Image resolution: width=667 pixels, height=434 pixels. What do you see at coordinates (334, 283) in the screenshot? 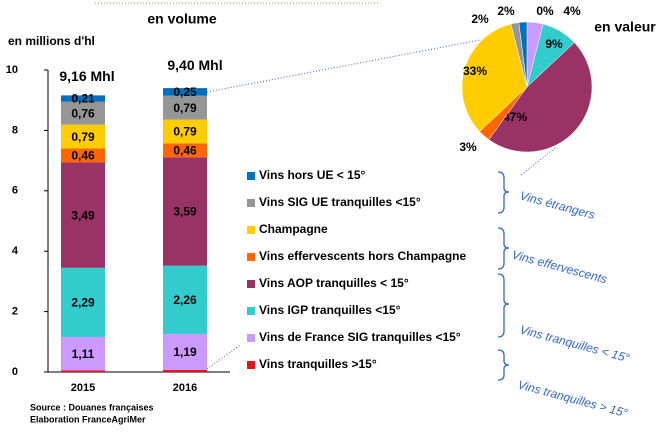
I see `legend-label: Vins AOP tranquilles < 15°` at bounding box center [334, 283].